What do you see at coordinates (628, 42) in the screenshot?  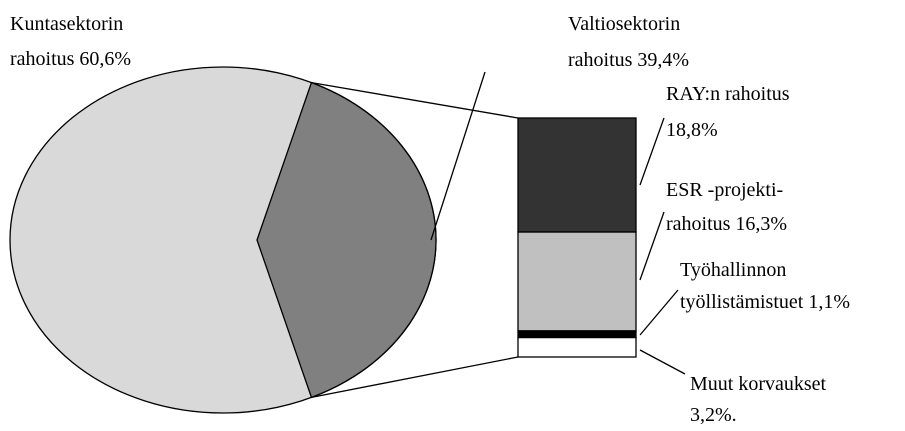 I see `data-label: Valtiosektorin rahoitus 39,4%` at bounding box center [628, 42].